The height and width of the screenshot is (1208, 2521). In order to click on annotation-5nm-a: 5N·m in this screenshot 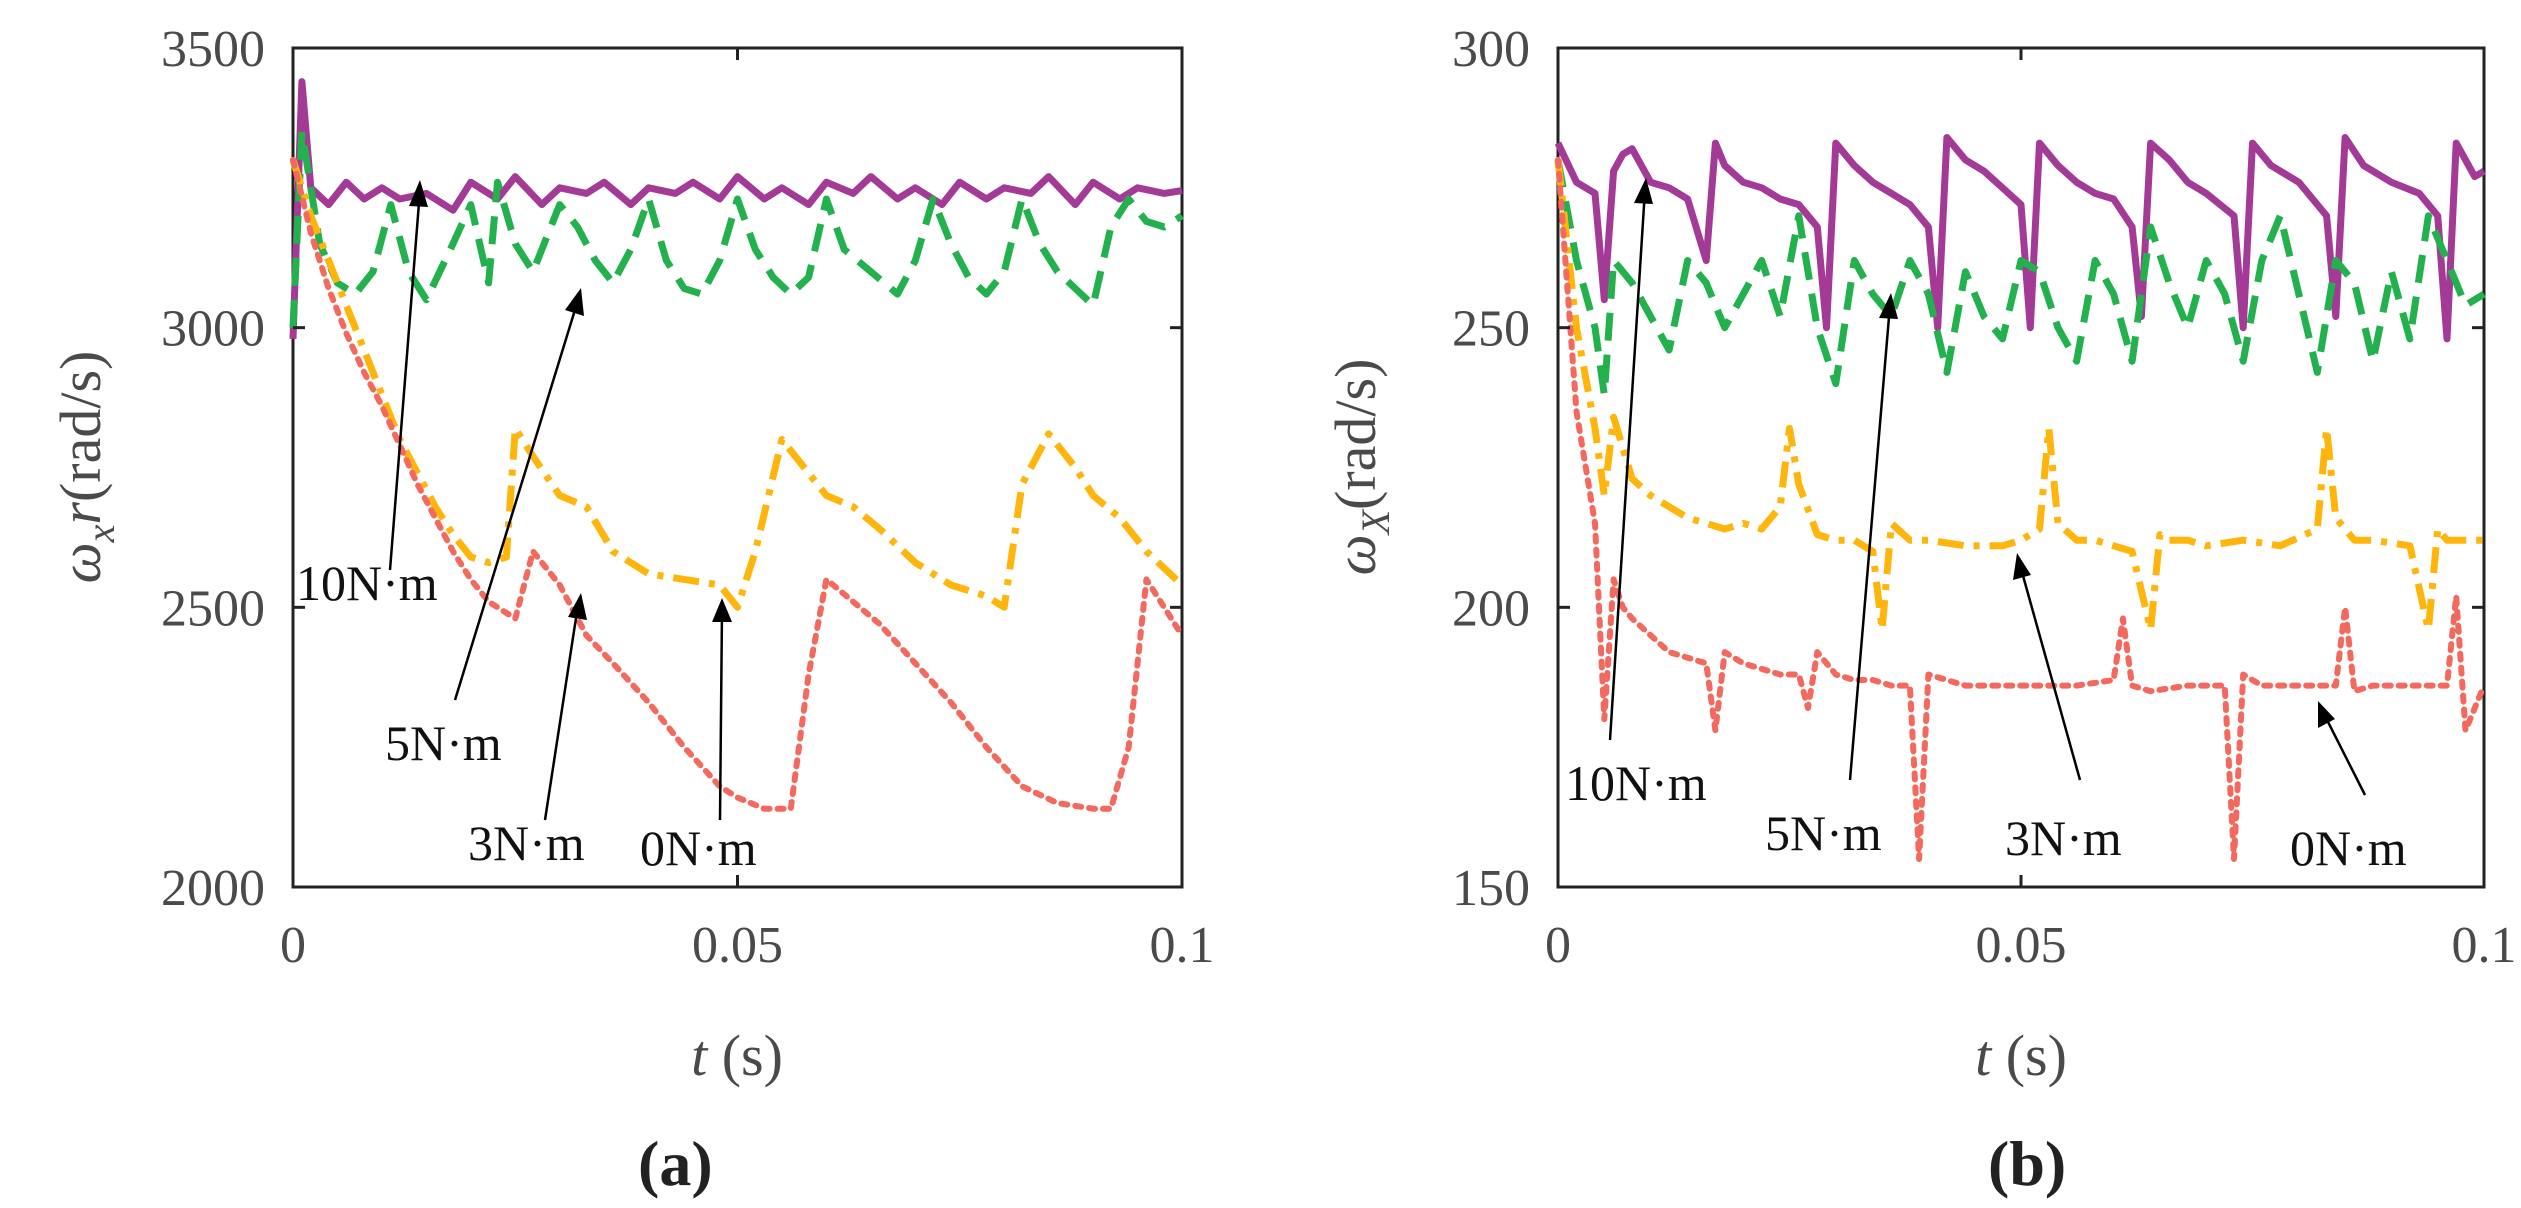, I will do `click(443, 743)`.